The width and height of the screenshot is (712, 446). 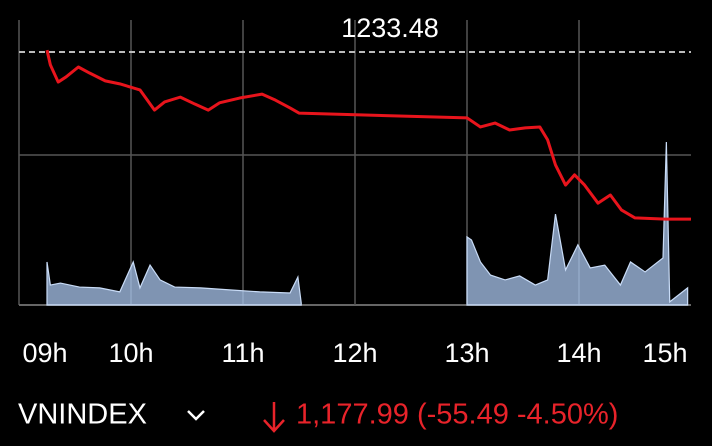 What do you see at coordinates (578, 353) in the screenshot?
I see `x-tick-label: 14h` at bounding box center [578, 353].